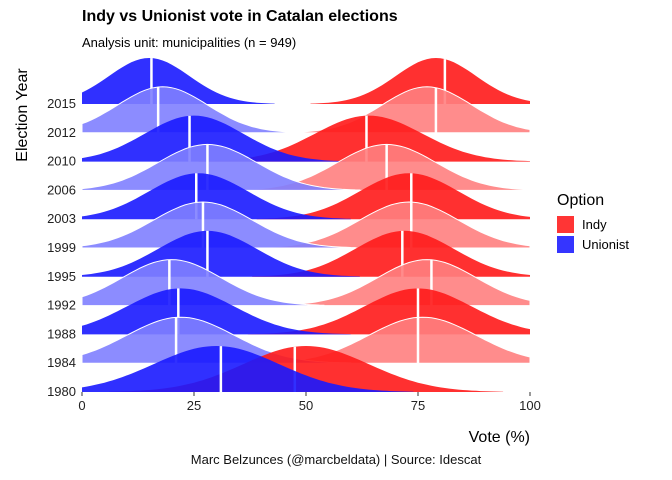 Image resolution: width=672 pixels, height=480 pixels. I want to click on legend-label-unionist: Unionist, so click(605, 244).